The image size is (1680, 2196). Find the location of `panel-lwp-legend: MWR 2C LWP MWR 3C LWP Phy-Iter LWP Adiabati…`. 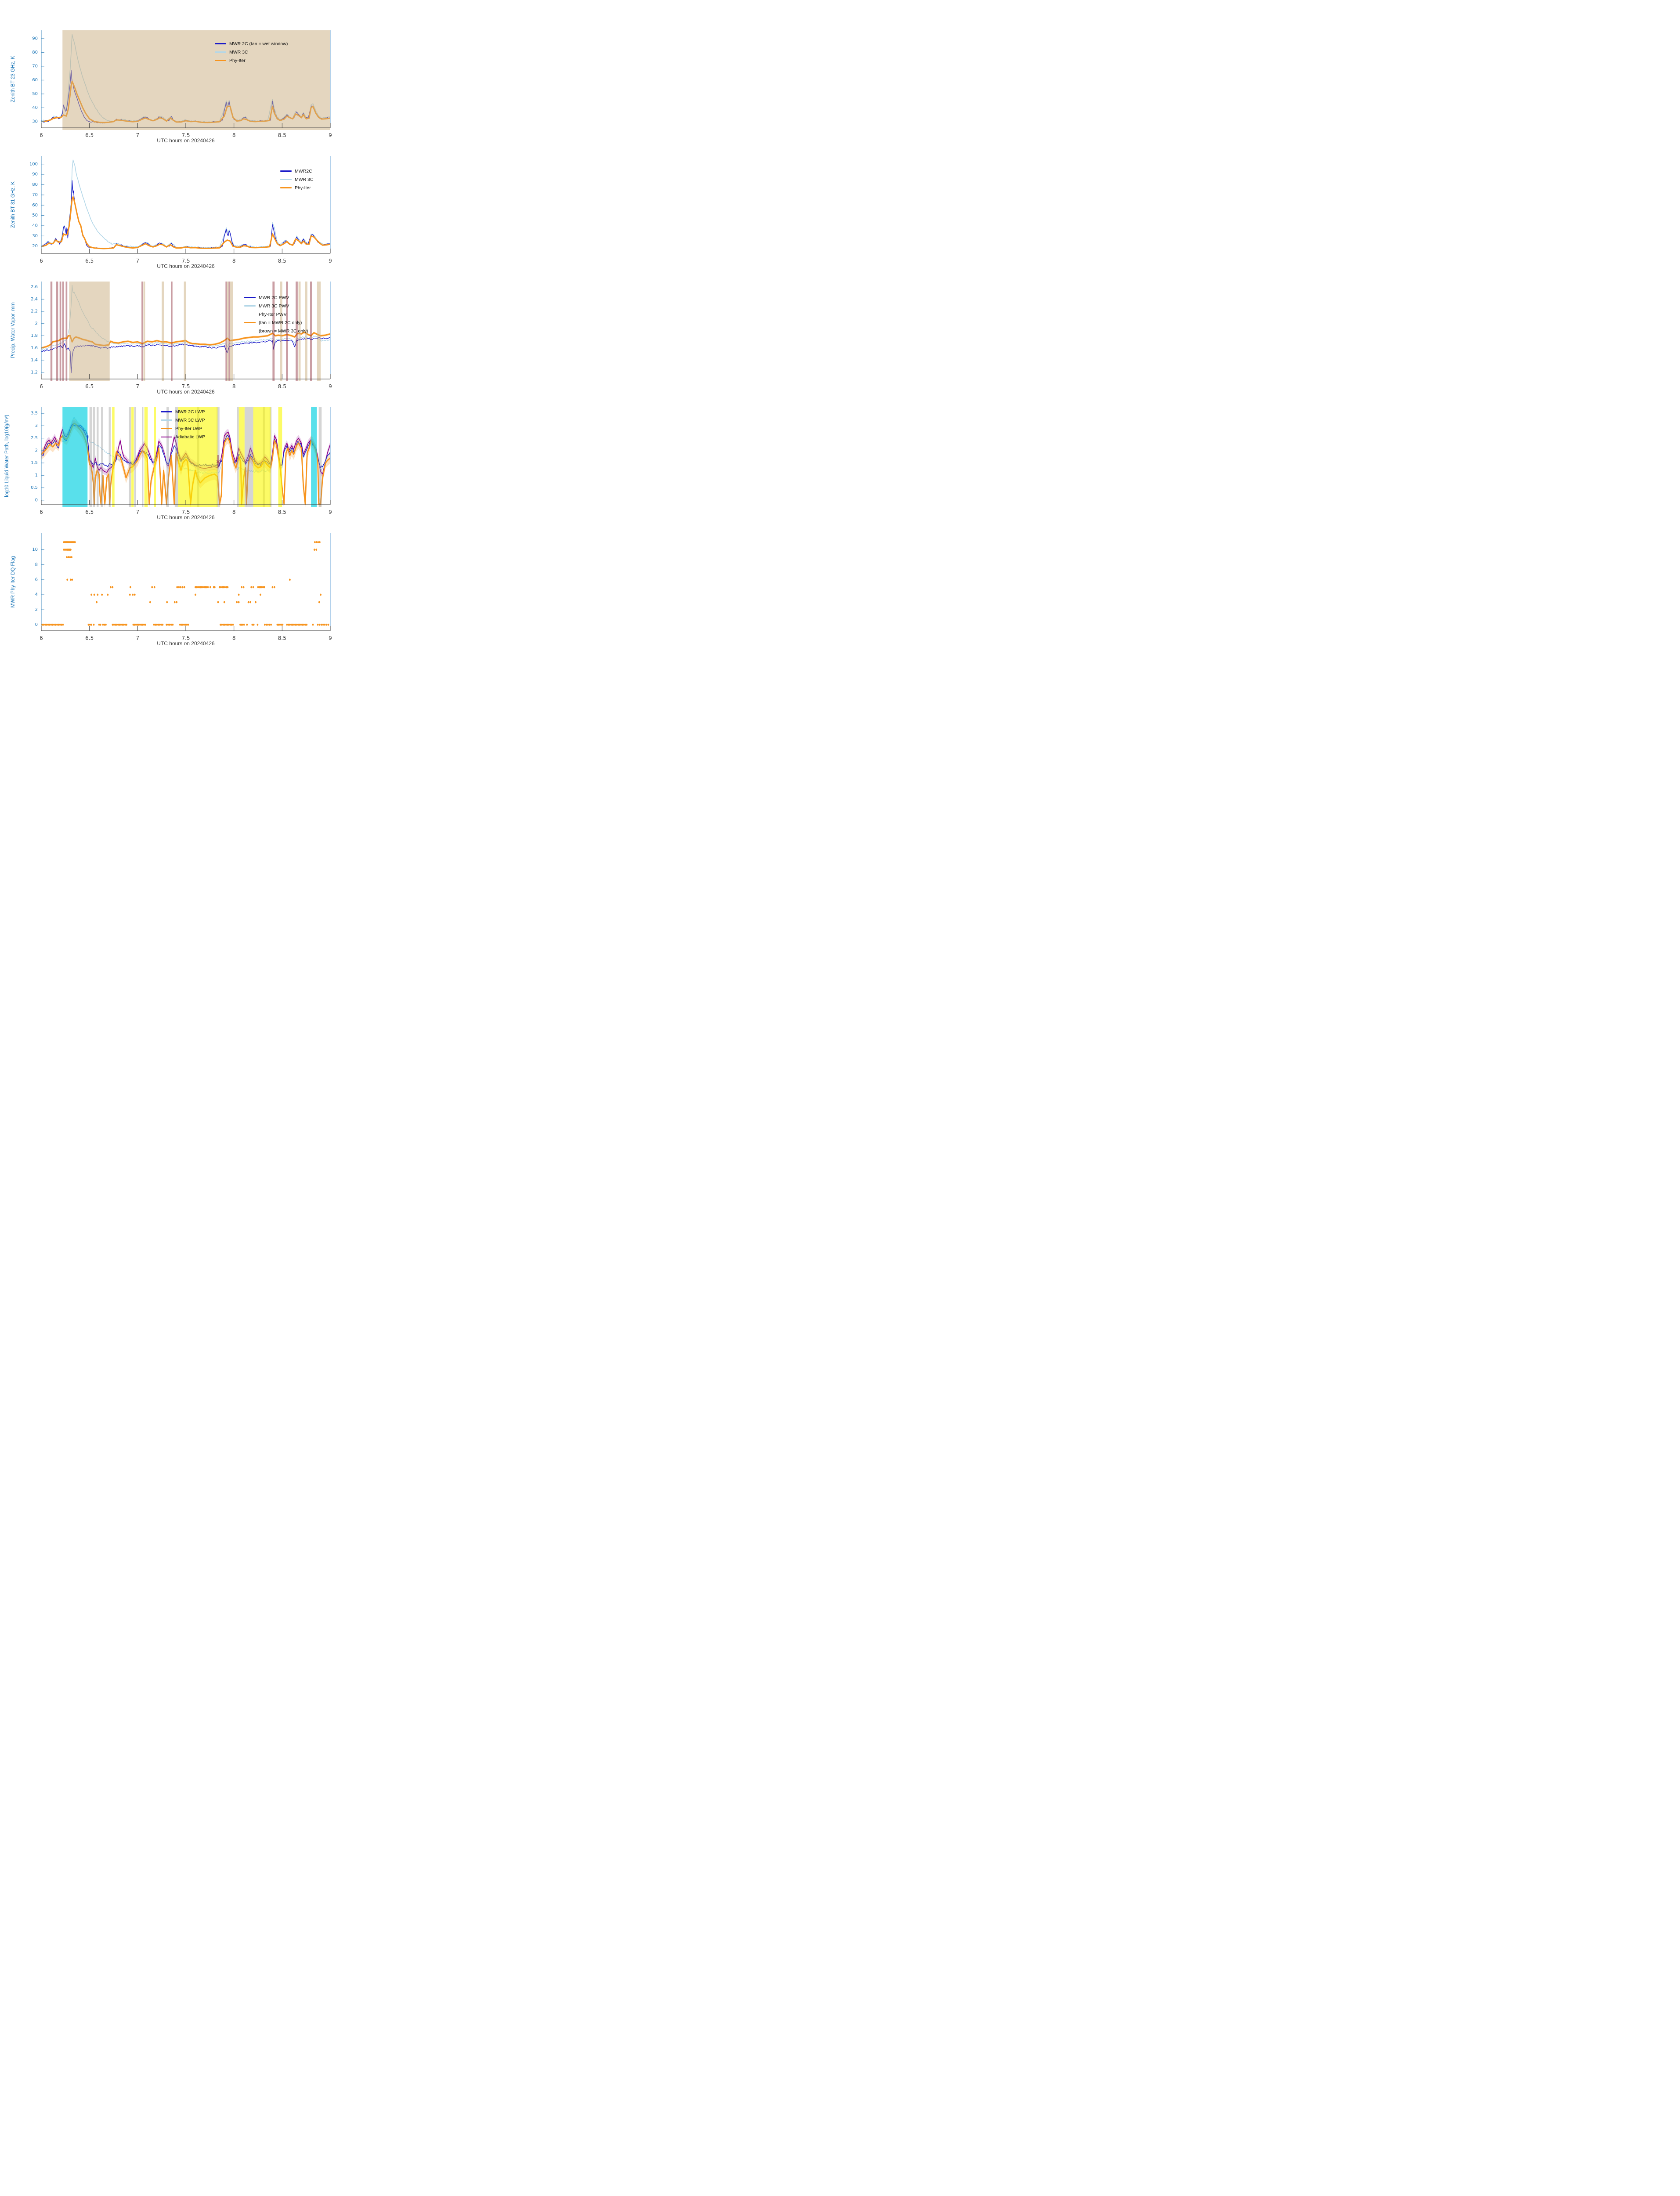

panel-lwp-legend: MWR 2C LWP MWR 3C LWP Phy-Iter LWP Adiabati… is located at coordinates (183, 424).